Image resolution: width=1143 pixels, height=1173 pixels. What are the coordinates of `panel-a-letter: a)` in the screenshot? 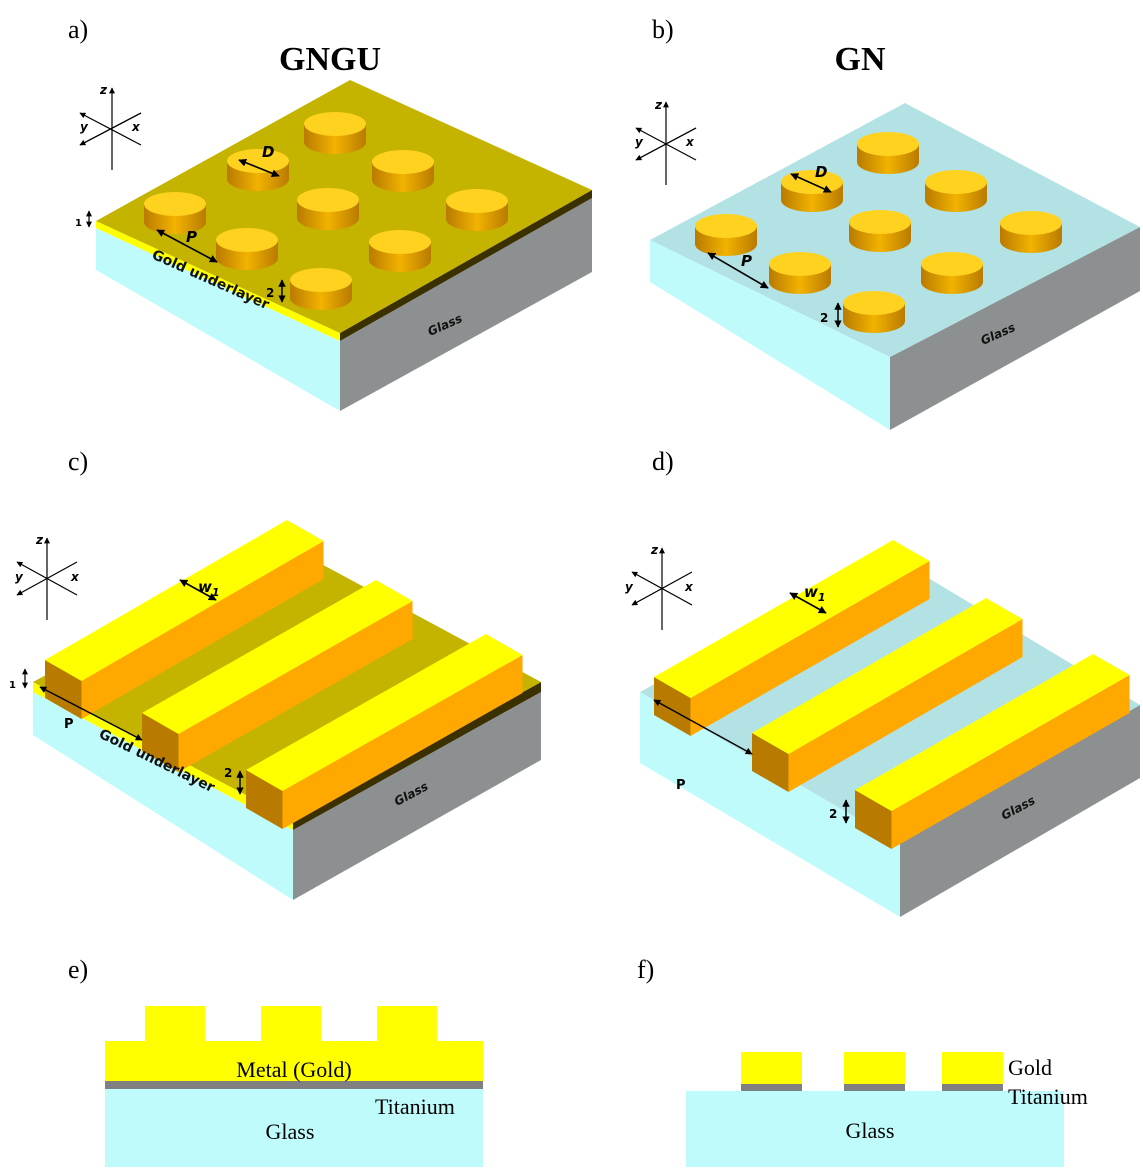 It's located at (78, 29).